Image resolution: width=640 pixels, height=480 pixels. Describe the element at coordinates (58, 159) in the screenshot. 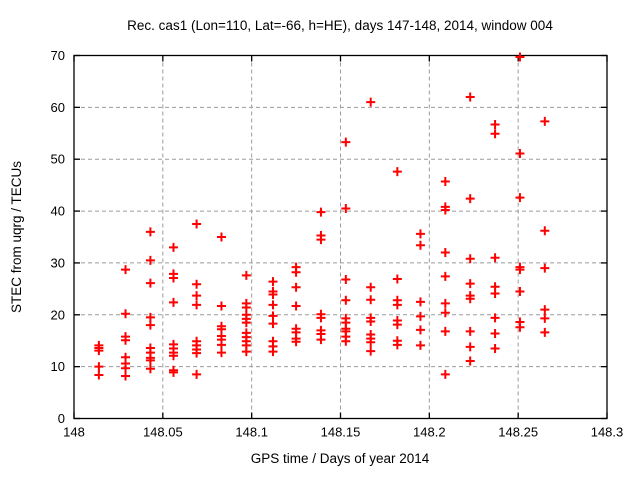

I see `y-tick-label: 50` at that location.